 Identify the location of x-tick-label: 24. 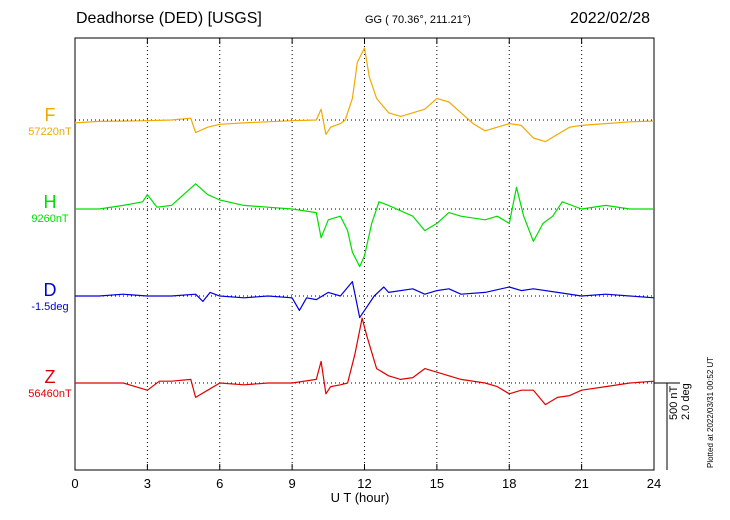
(654, 483).